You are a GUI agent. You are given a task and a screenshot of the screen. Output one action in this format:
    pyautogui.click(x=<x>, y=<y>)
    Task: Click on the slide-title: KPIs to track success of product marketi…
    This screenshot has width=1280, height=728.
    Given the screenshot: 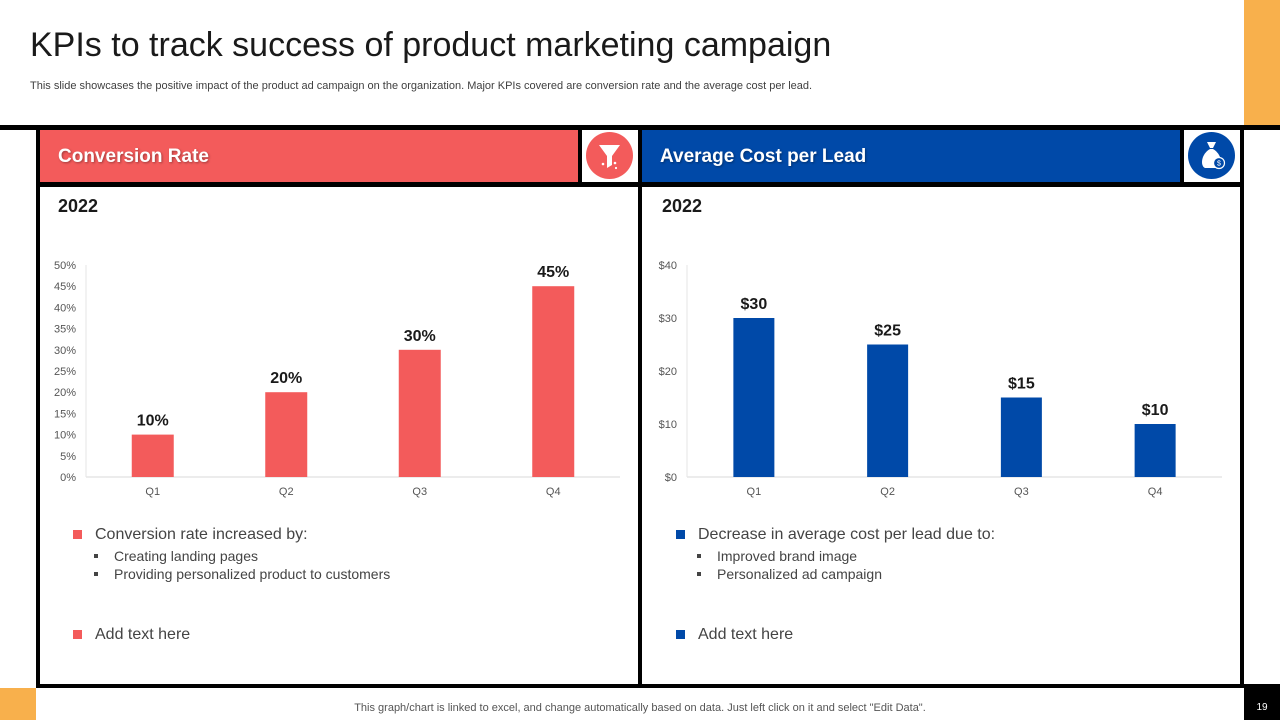 What is the action you would take?
    pyautogui.click(x=431, y=45)
    